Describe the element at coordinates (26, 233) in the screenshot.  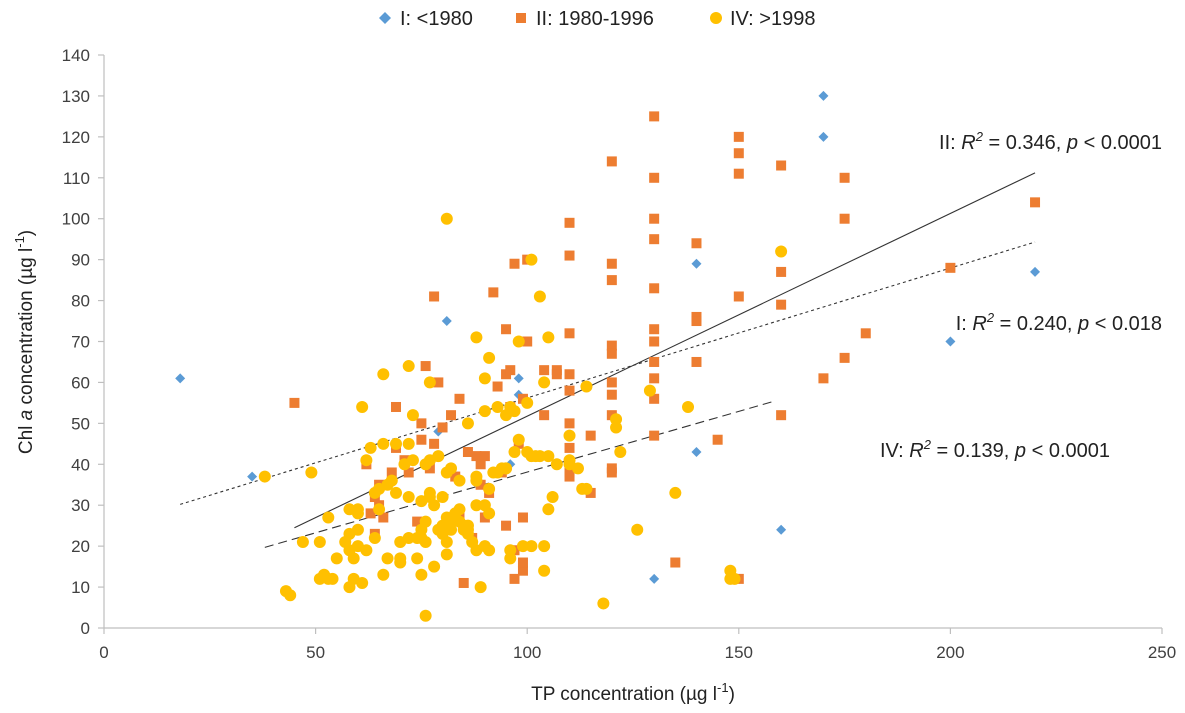
I see `y-axis-title-end: )` at that location.